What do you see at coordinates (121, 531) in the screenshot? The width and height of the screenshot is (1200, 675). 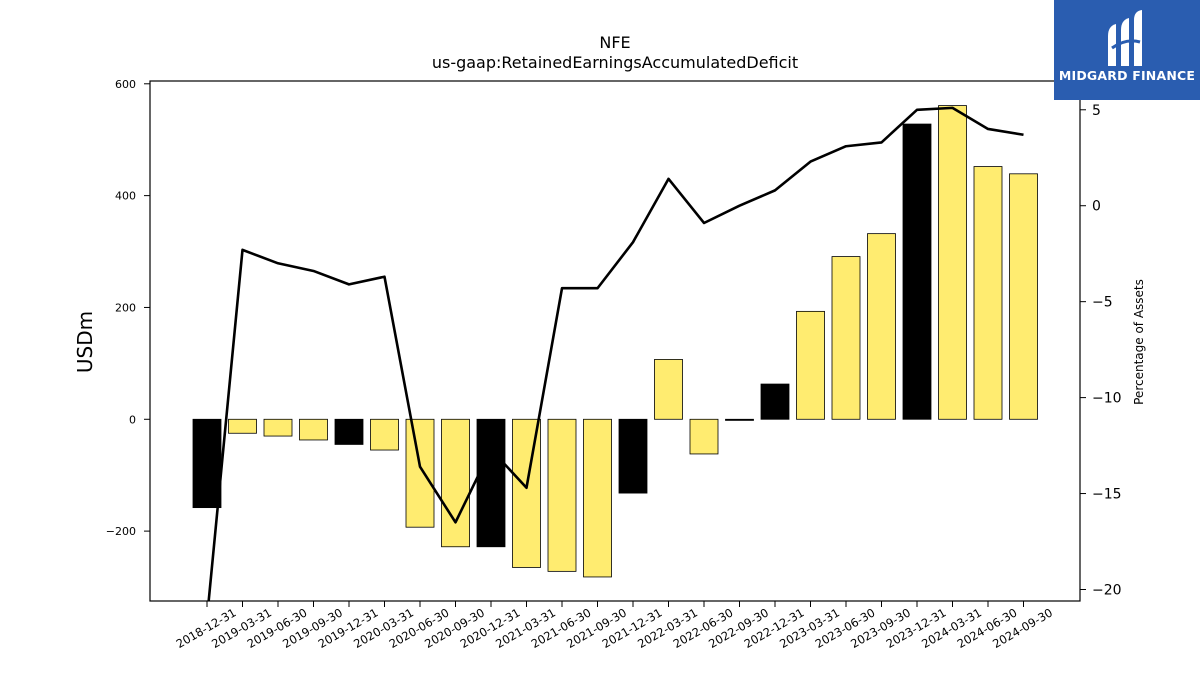 I see `y-tick-label: −200` at bounding box center [121, 531].